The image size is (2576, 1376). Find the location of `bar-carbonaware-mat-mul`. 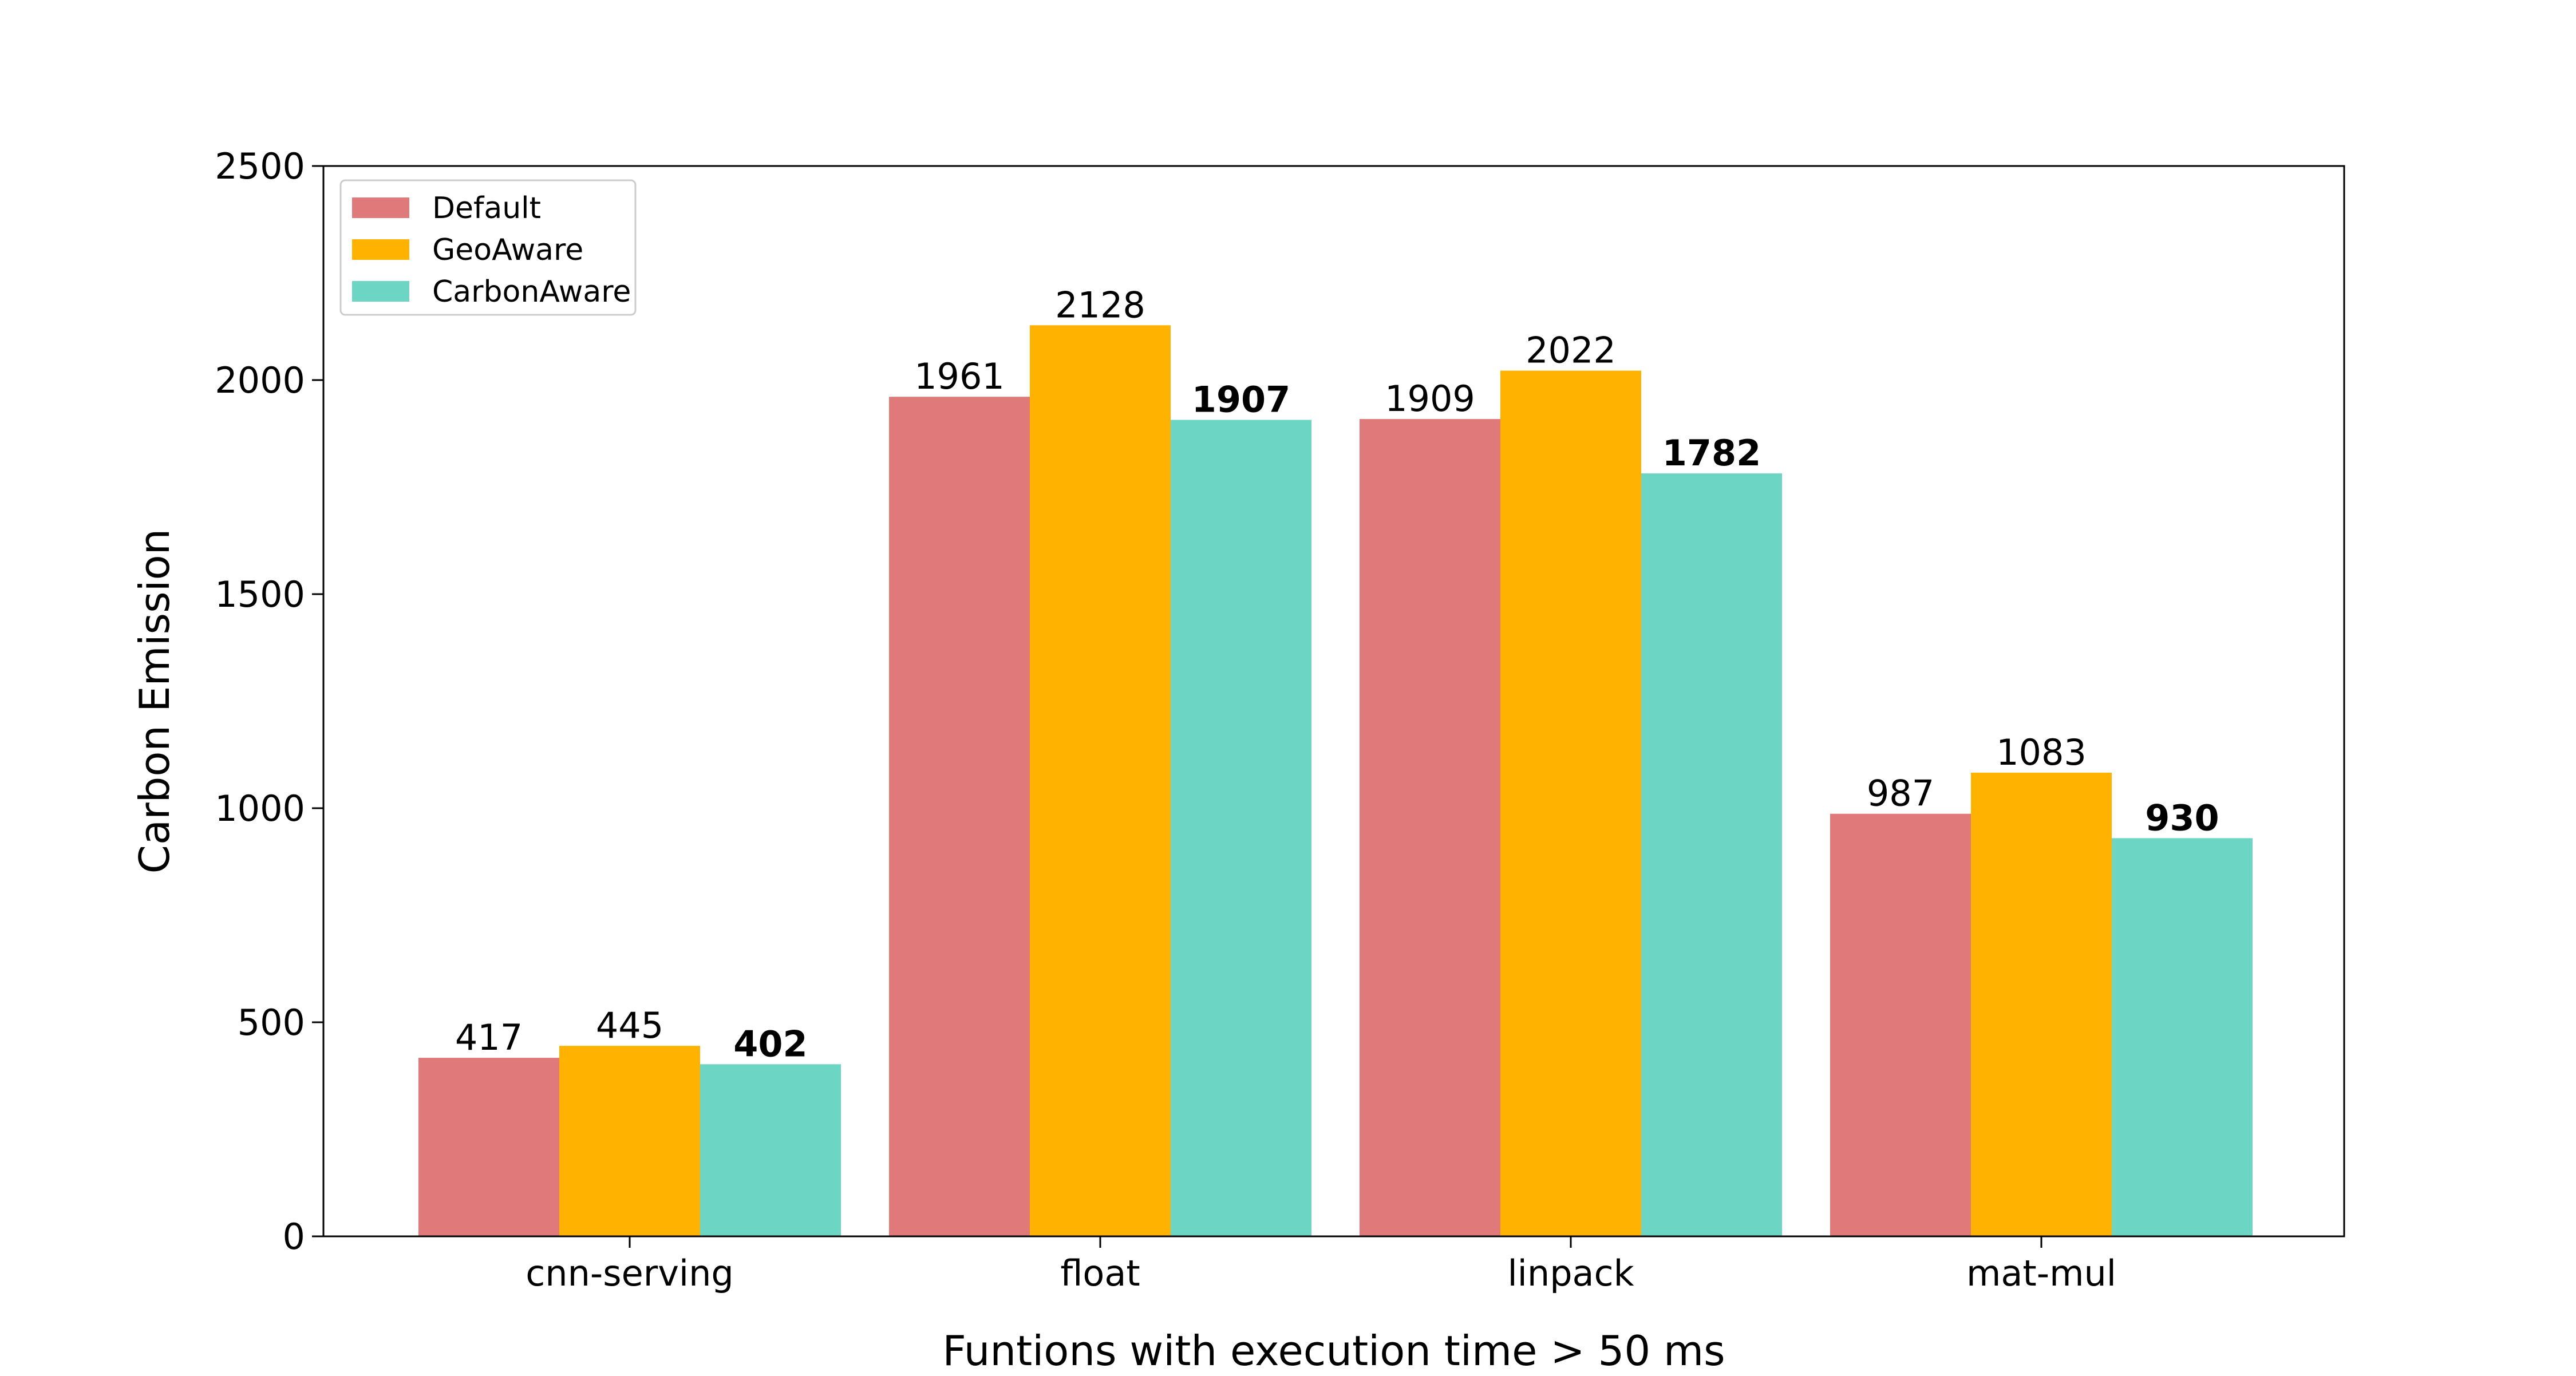

bar-carbonaware-mat-mul is located at coordinates (2182, 1037).